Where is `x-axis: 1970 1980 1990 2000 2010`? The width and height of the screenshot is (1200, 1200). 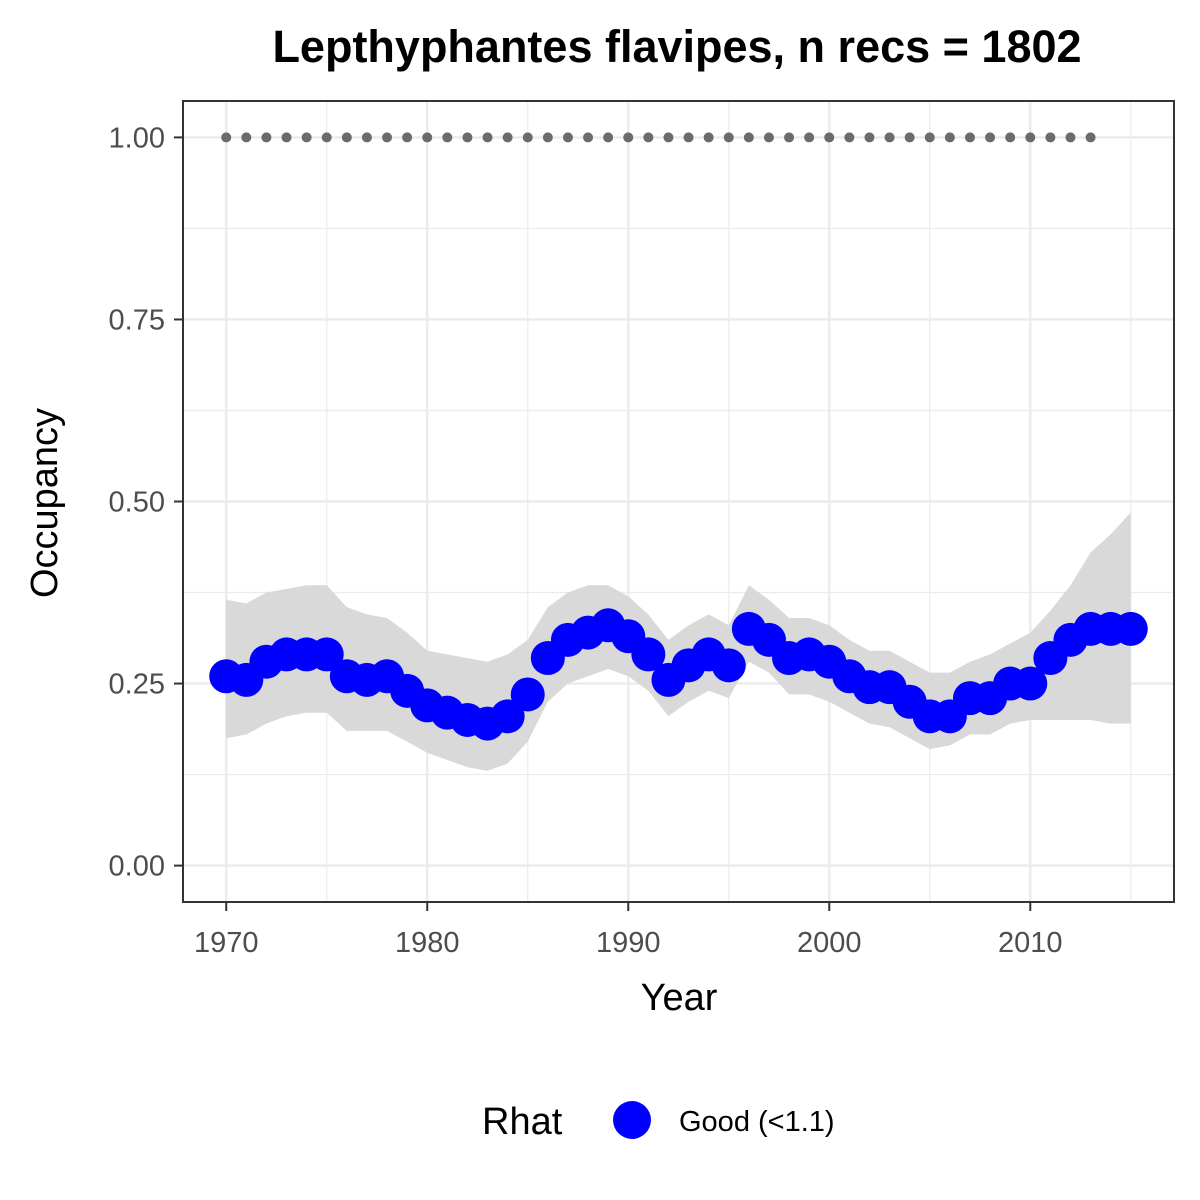
x-axis: 1970 1980 1990 2000 2010 is located at coordinates (628, 930).